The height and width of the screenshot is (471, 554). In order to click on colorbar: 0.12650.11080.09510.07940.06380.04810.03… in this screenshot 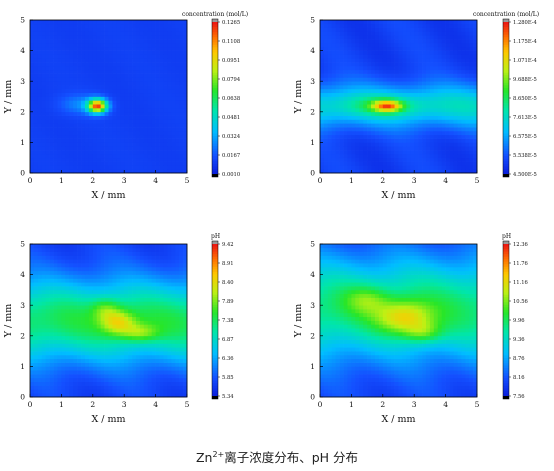, I will do `click(215, 94)`.